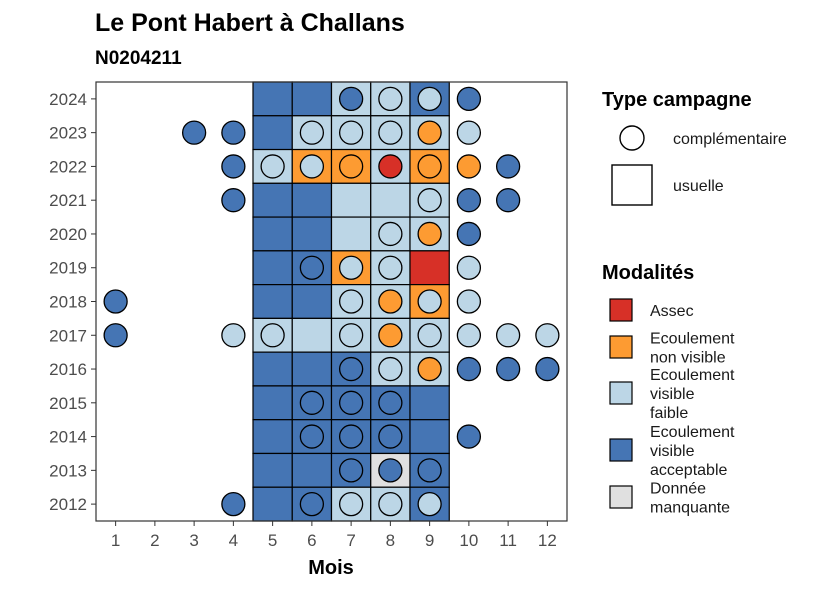  Describe the element at coordinates (429, 540) in the screenshot. I see `x-tick-label-9: 9` at that location.